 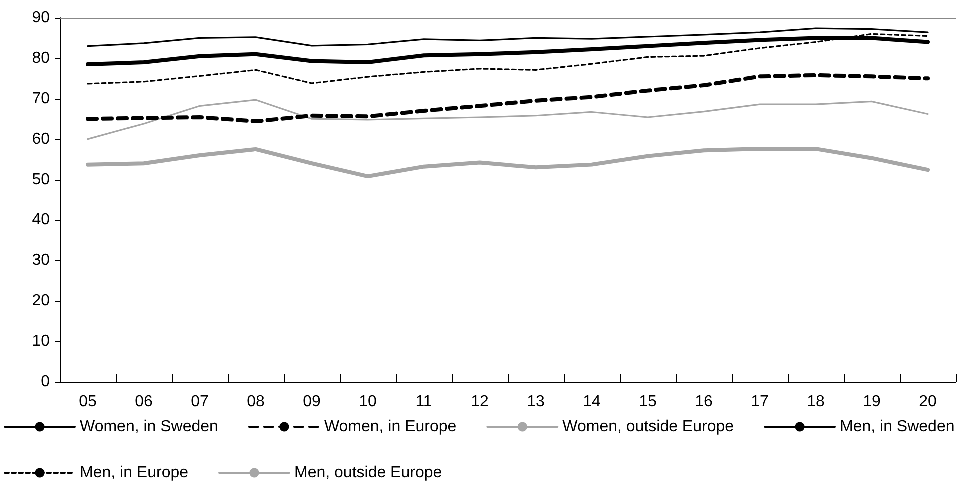 What do you see at coordinates (424, 402) in the screenshot?
I see `x-tick-label: 11` at bounding box center [424, 402].